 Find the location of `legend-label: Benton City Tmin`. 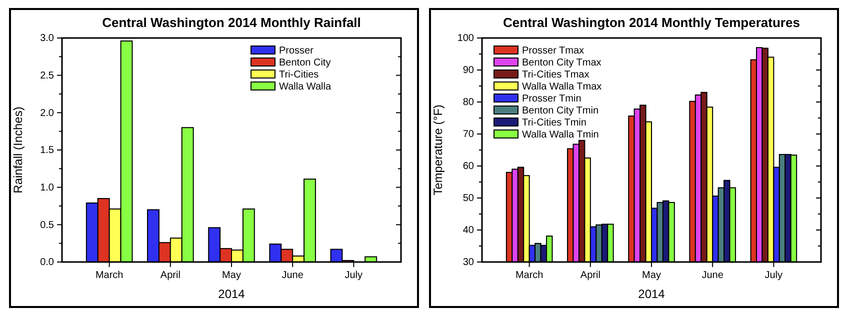

legend-label: Benton City Tmin is located at coordinates (560, 111).